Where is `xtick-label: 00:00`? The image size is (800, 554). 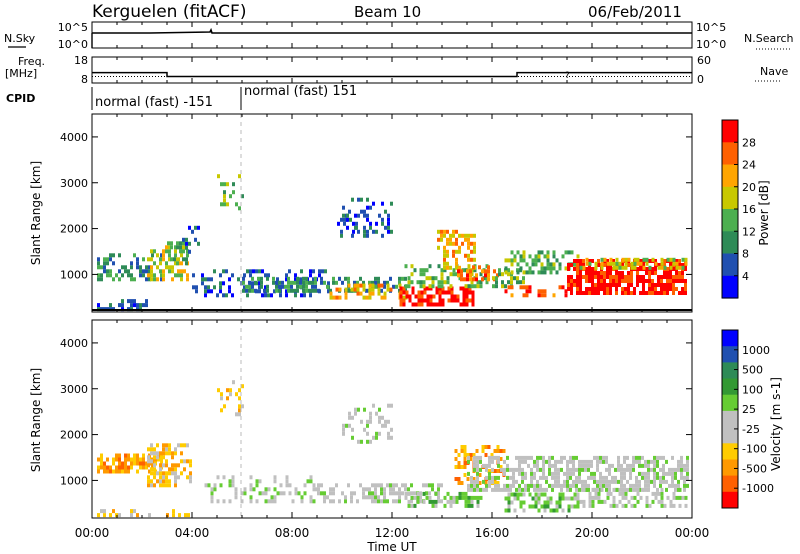 xtick-label: 00:00 is located at coordinates (92, 533).